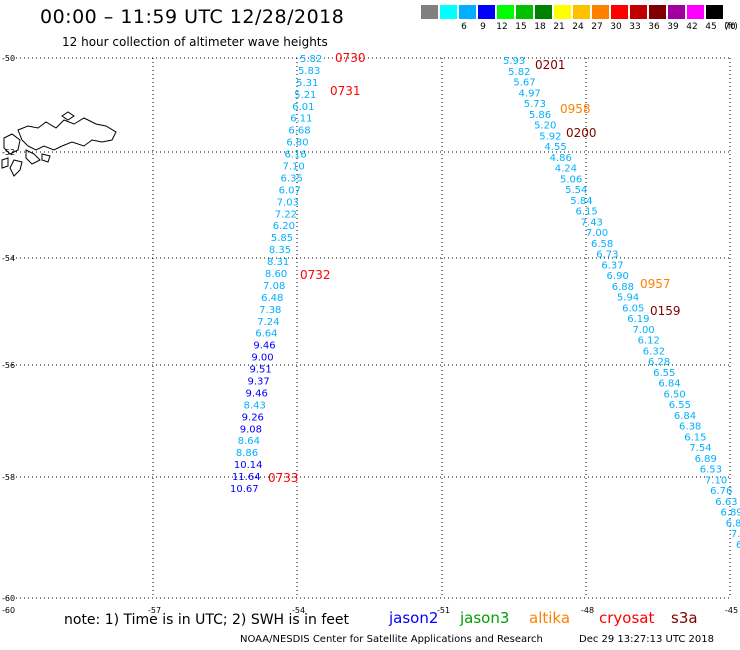  What do you see at coordinates (260, 370) in the screenshot?
I see `wave-height-value: 9.51` at bounding box center [260, 370].